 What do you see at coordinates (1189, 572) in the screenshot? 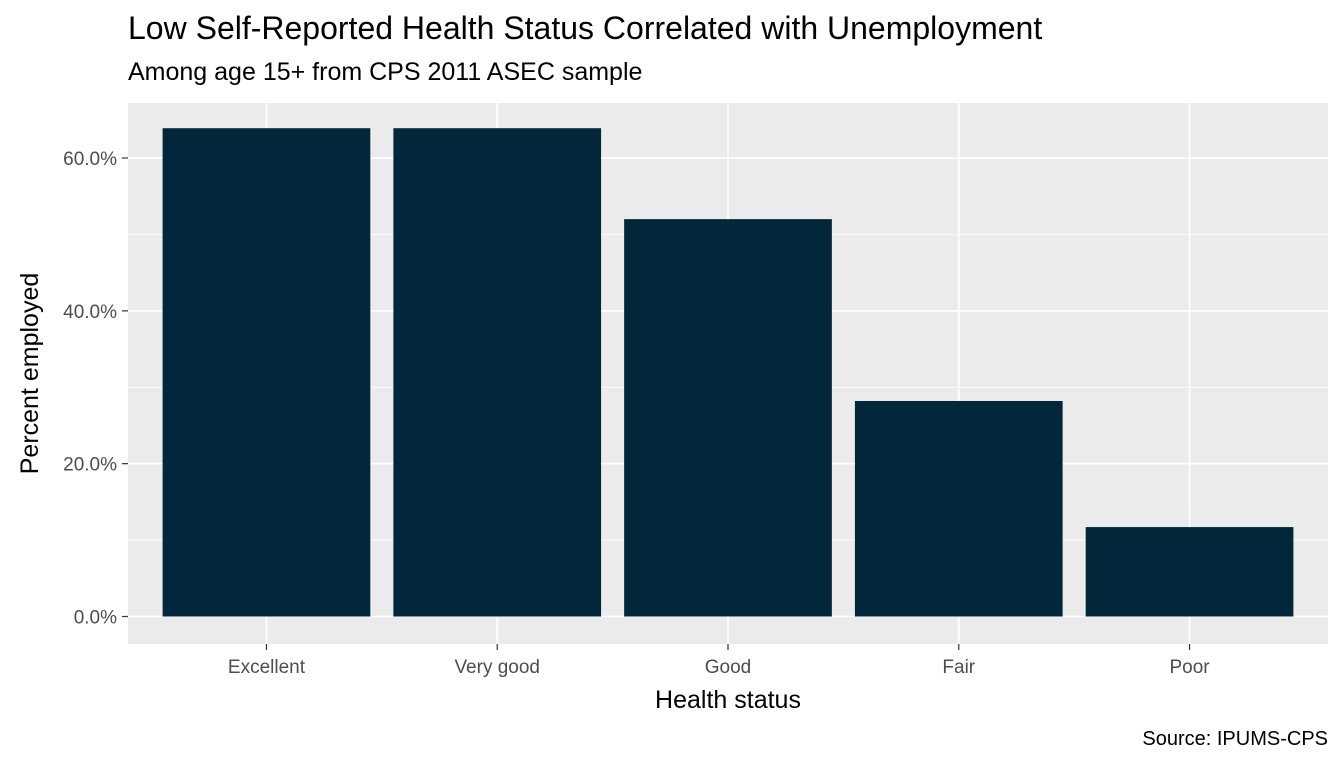
I see `bar-poor` at bounding box center [1189, 572].